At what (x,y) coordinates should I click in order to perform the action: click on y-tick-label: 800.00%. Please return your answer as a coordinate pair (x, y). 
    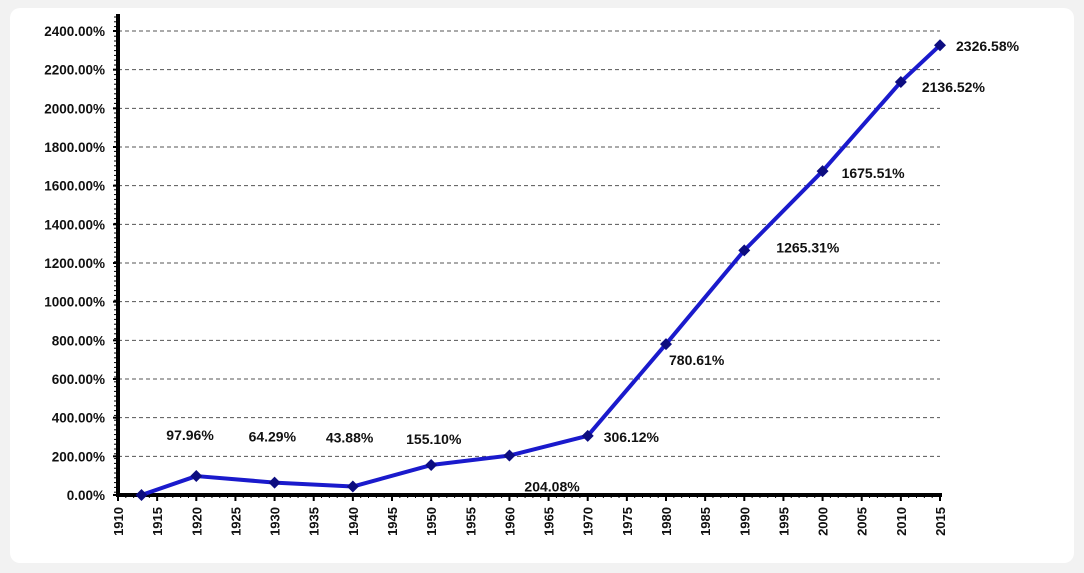
    Looking at the image, I should click on (78, 340).